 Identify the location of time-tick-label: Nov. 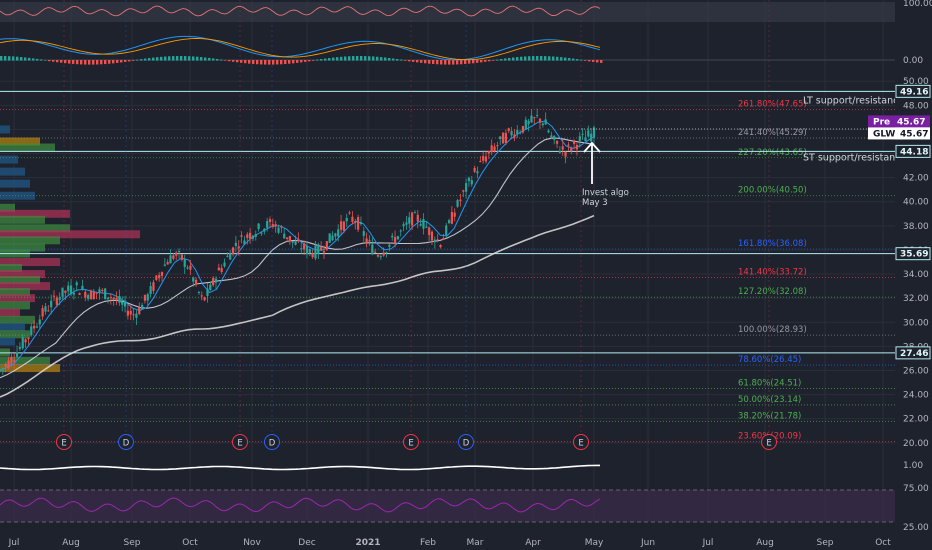
(252, 543).